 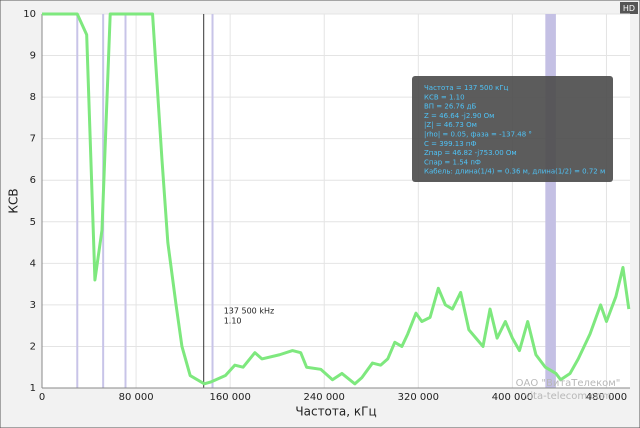 I want to click on y-tick-label: 3, so click(x=33, y=305).